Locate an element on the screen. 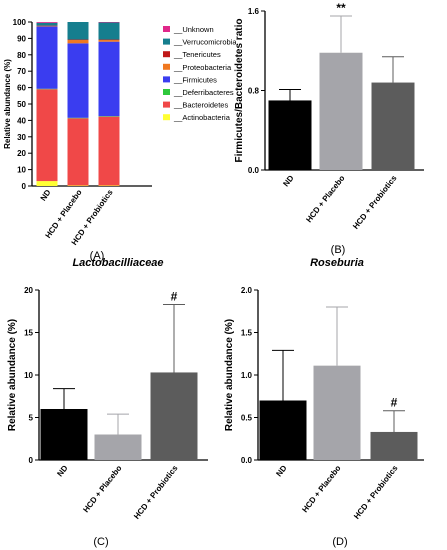 Image resolution: width=447 pixels, height=550 pixels. panel-a-legend-label: __Actinobacteria is located at coordinates (202, 117).